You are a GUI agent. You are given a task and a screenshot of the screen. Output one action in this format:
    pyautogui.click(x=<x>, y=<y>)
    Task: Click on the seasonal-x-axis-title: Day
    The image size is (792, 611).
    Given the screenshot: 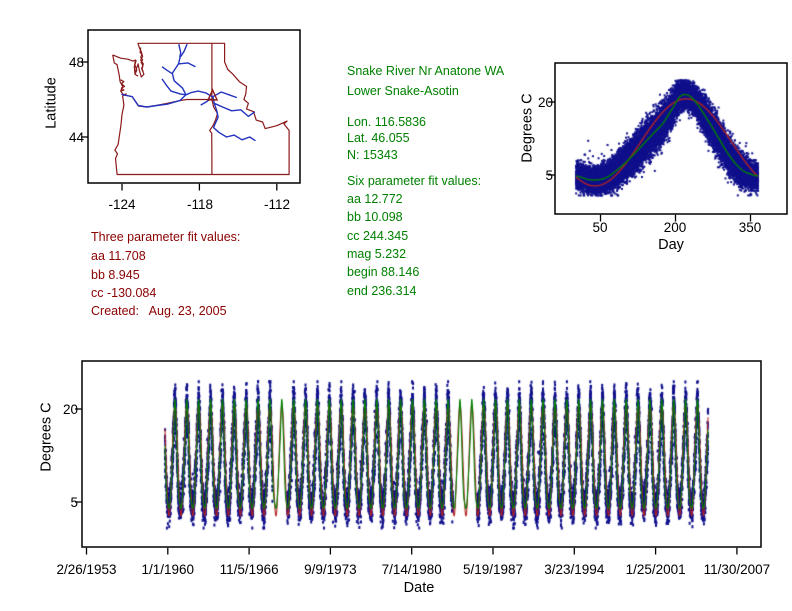 What is the action you would take?
    pyautogui.click(x=671, y=245)
    